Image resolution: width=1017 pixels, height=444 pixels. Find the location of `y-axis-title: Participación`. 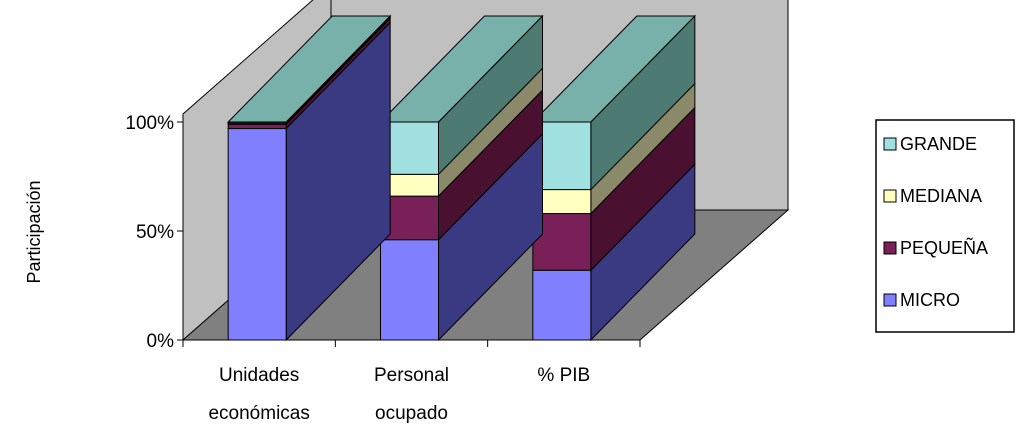

y-axis-title: Participación is located at coordinates (34, 231).